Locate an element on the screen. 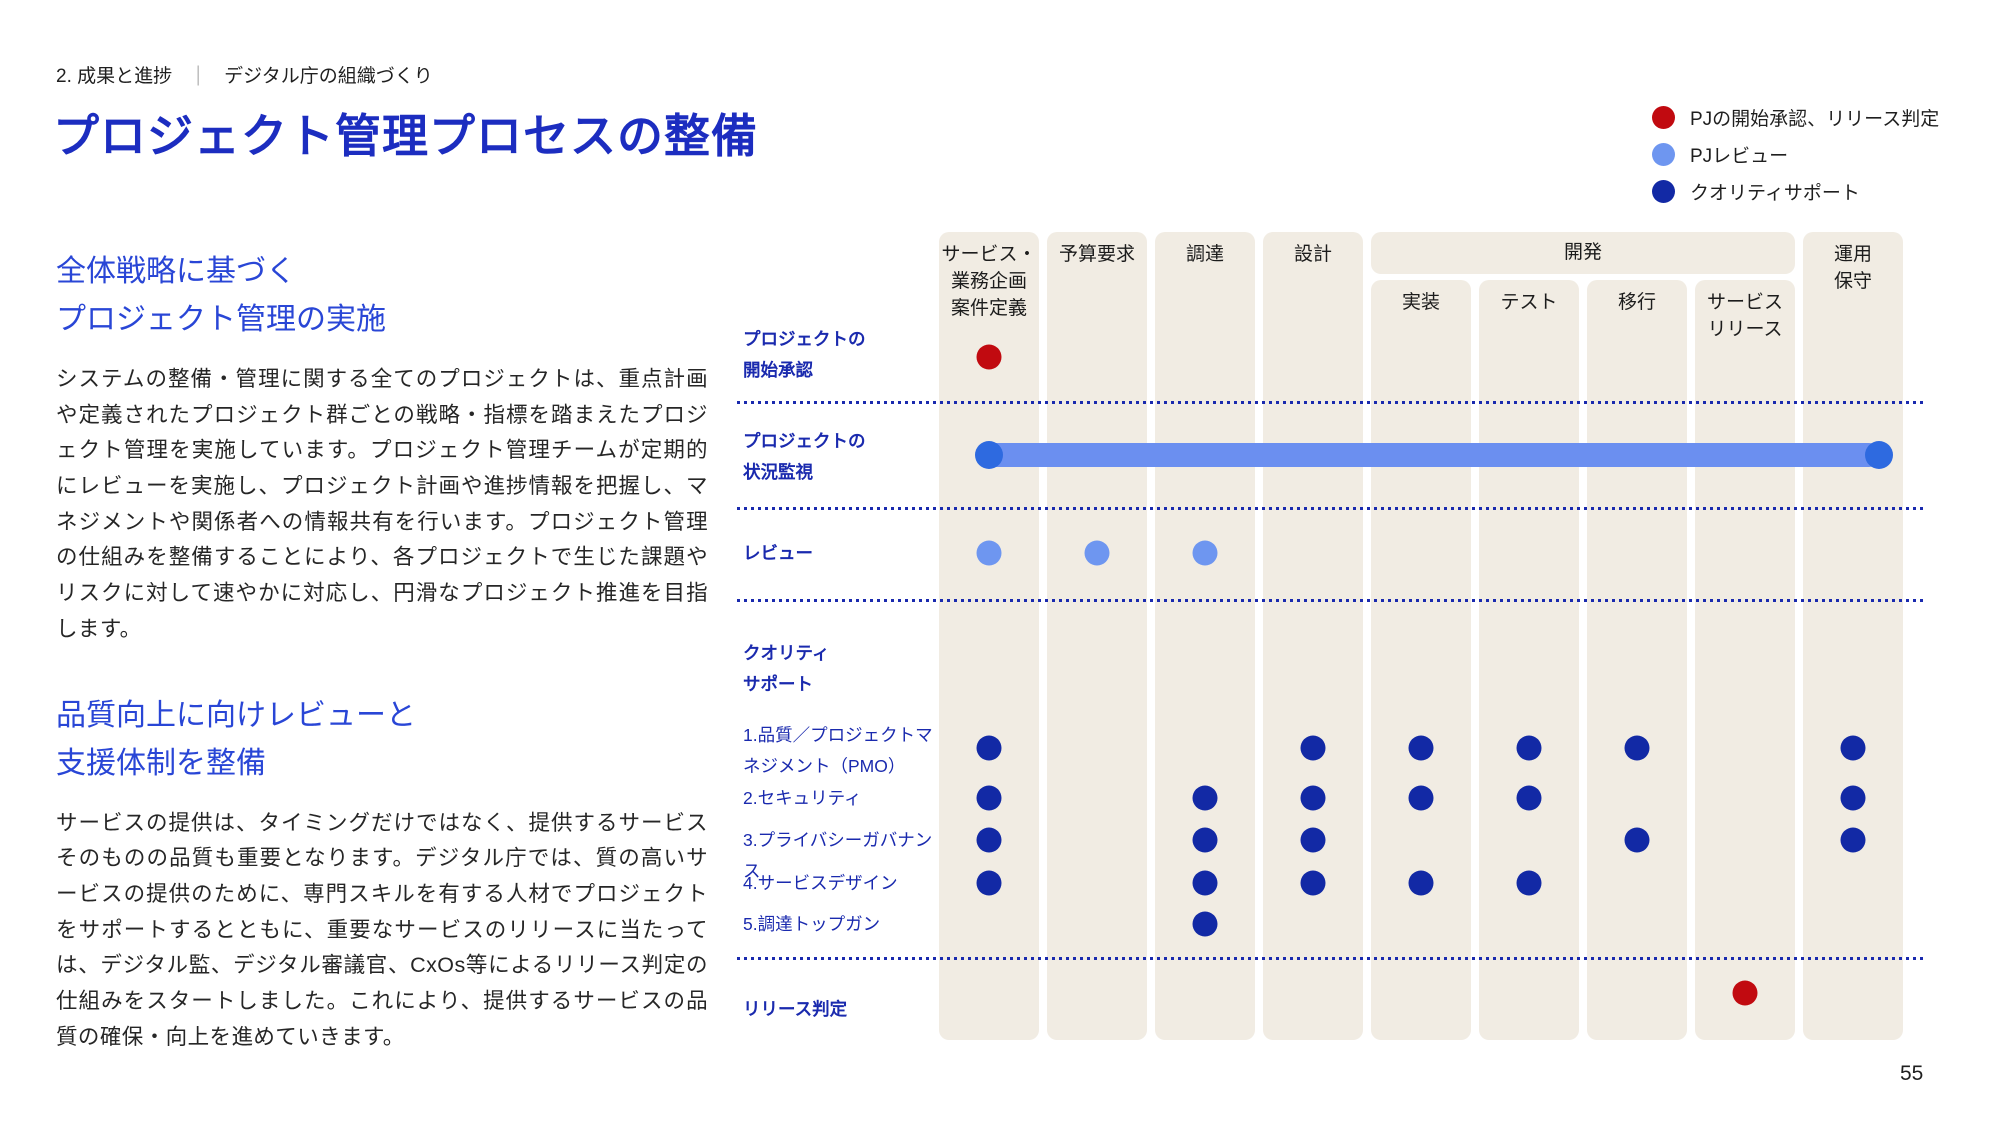  column-header-design: 設計 is located at coordinates (1312, 254).